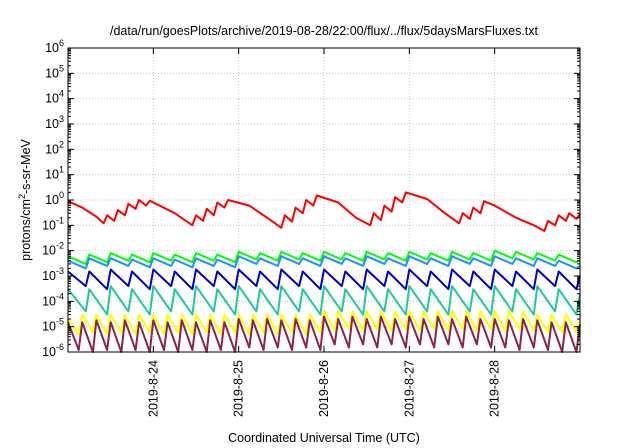  I want to click on y-tick-exponent: -6, so click(60, 347).